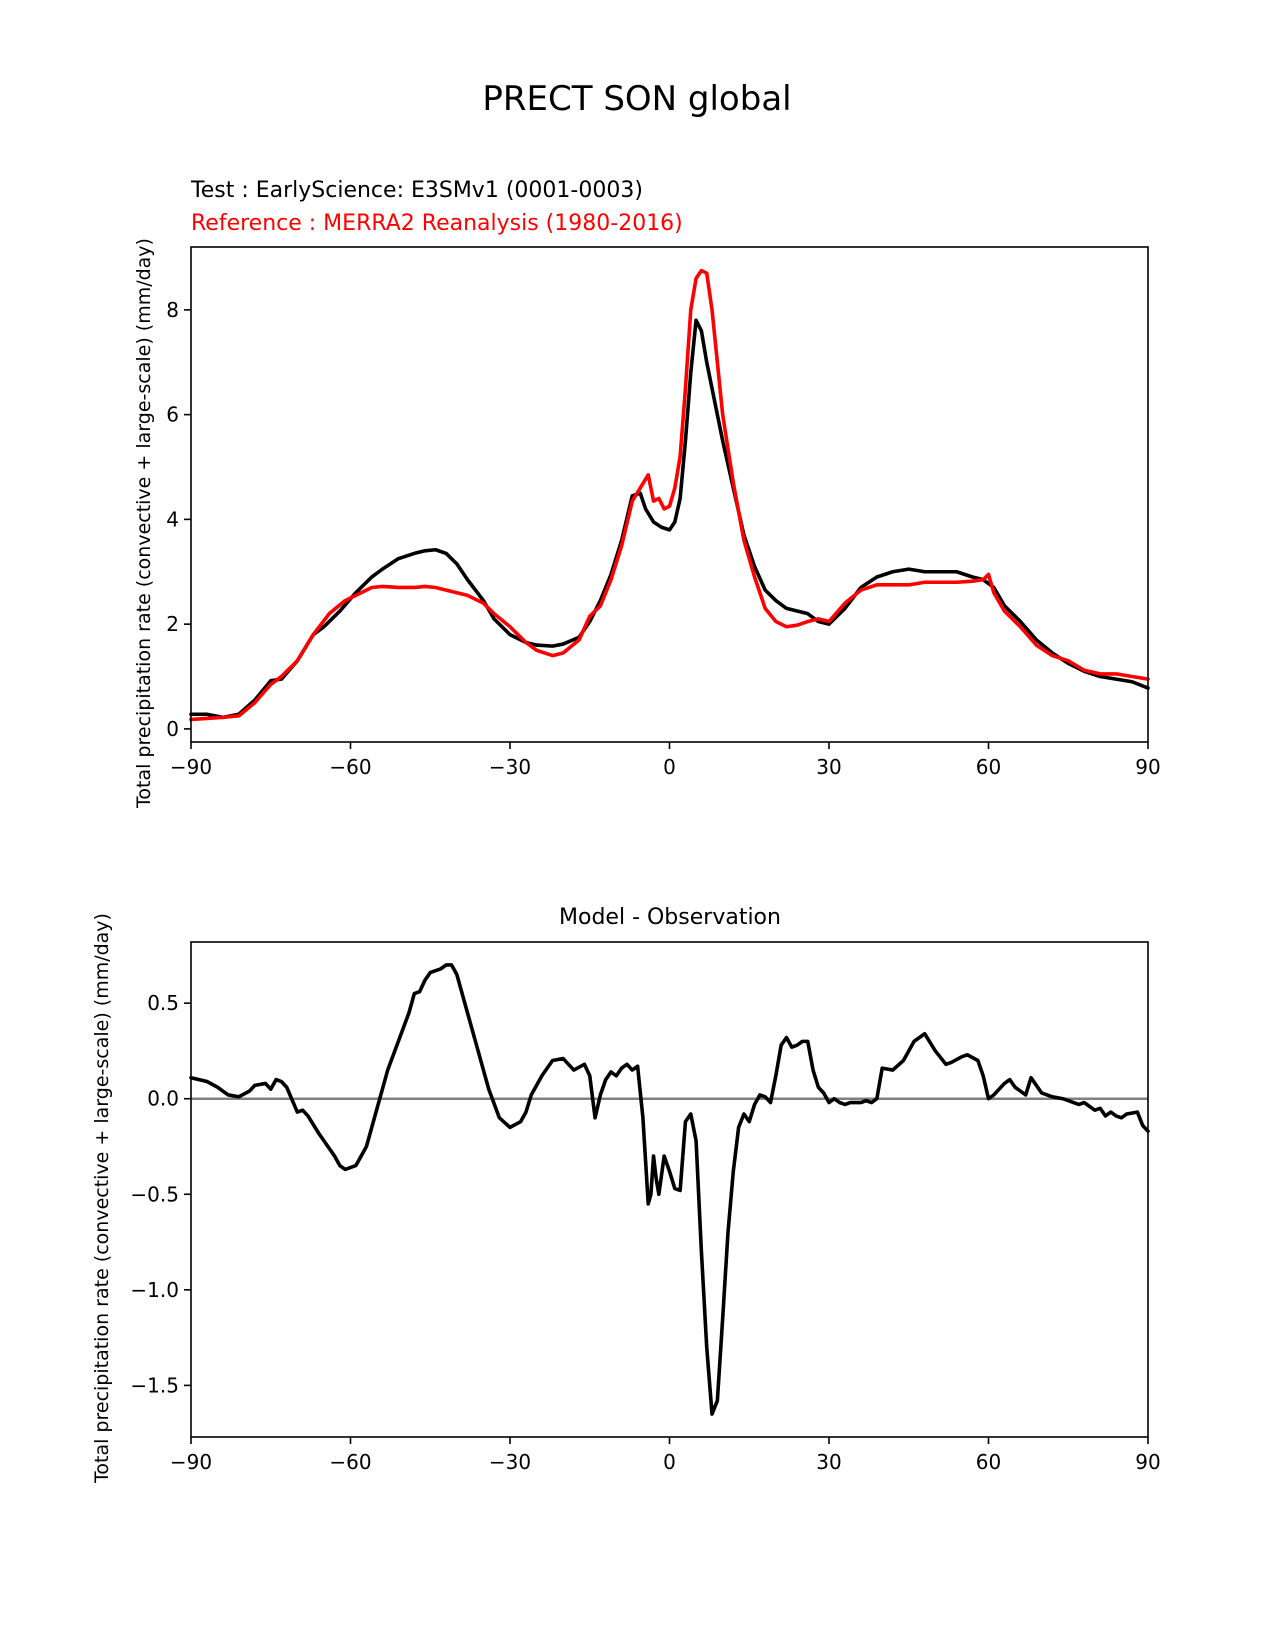 This screenshot has width=1275, height=1650. What do you see at coordinates (172, 624) in the screenshot?
I see `y-tick-label: 2` at bounding box center [172, 624].